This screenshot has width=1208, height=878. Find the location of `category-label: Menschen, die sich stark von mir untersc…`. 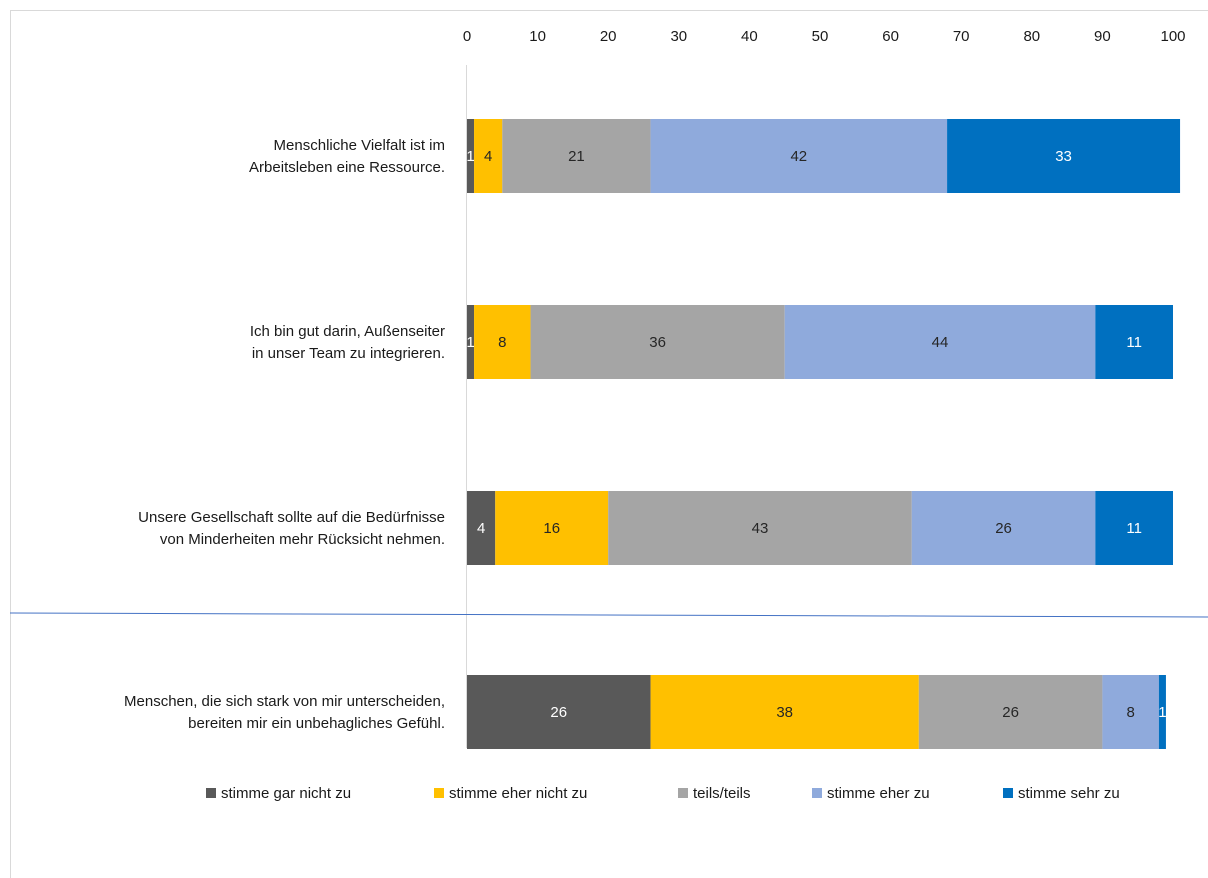

category-label: Menschen, die sich stark von mir untersc… is located at coordinates (284, 701).